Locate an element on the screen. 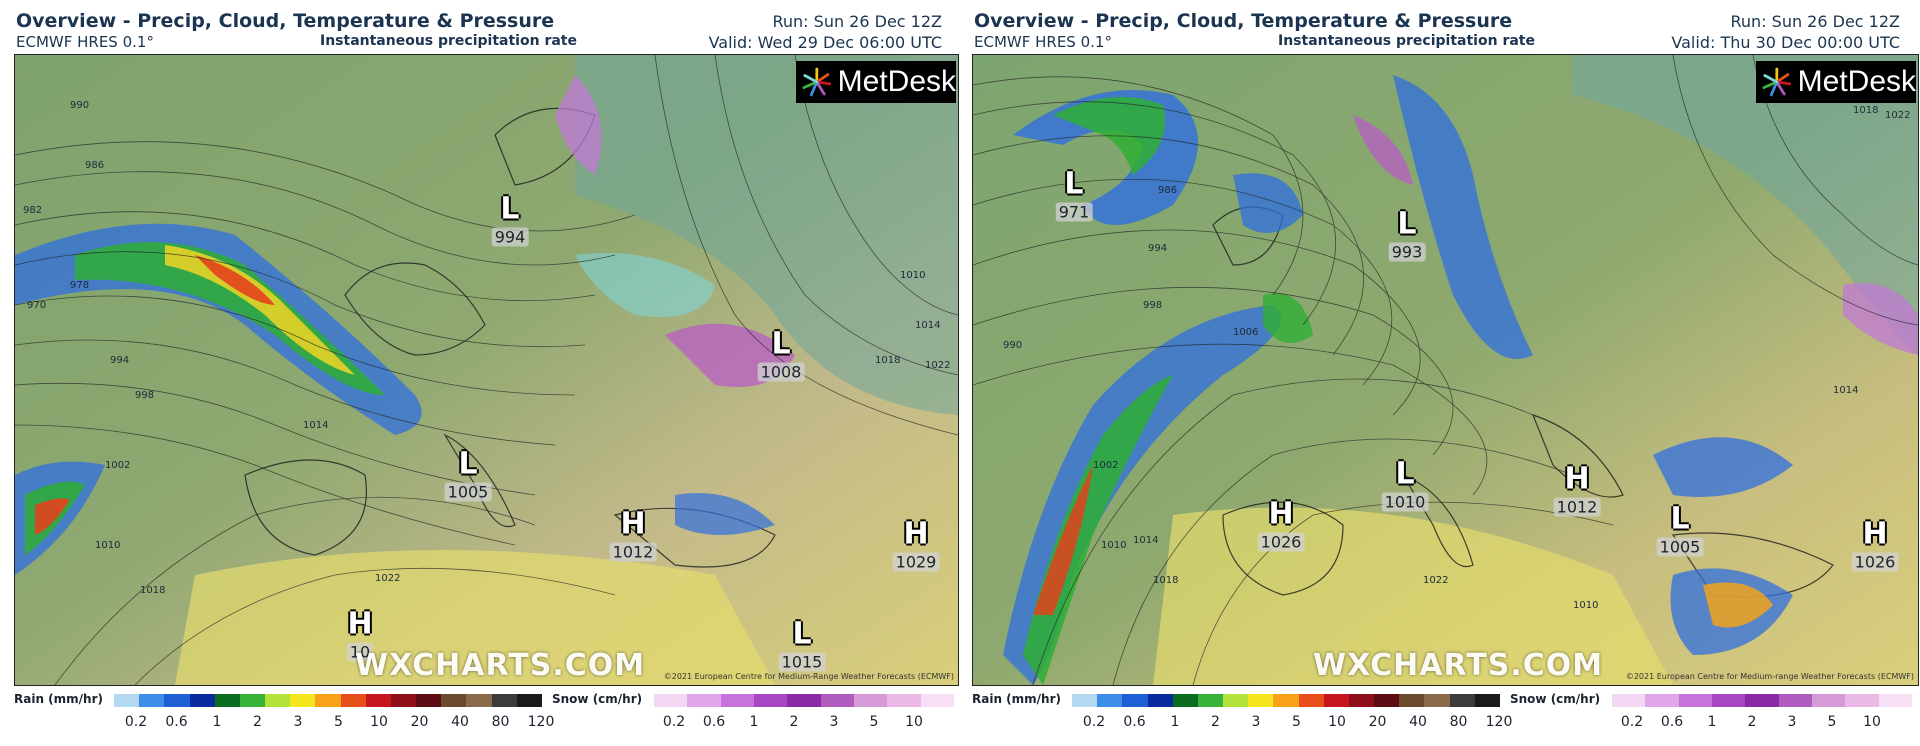 The width and height of the screenshot is (1920, 746). valid-time: Valid: Thu 30 Dec 00:00 UTC is located at coordinates (1785, 42).